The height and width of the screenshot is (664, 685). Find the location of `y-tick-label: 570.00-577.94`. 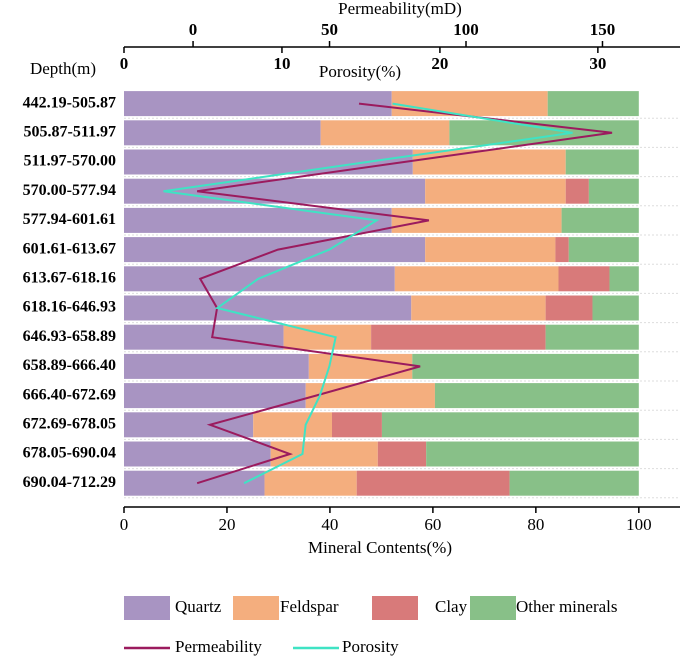

y-tick-label: 570.00-577.94 is located at coordinates (69, 190).